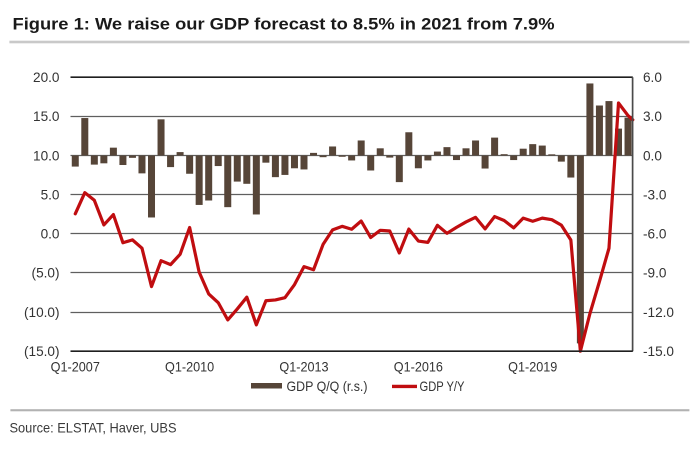 The height and width of the screenshot is (450, 699). I want to click on svg-text: Source: ELSTAT, Haver, UBS, so click(93, 427).